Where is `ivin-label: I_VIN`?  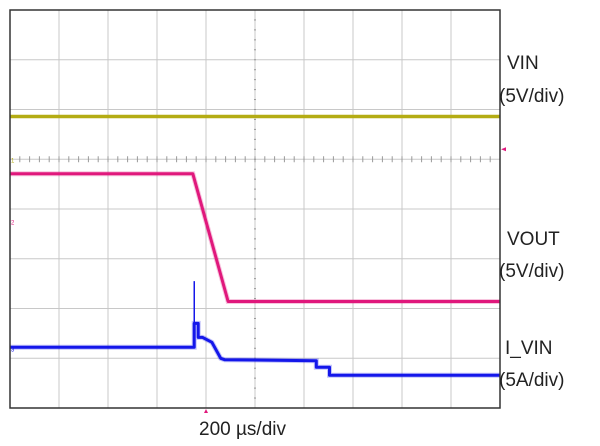
ivin-label: I_VIN is located at coordinates (529, 348).